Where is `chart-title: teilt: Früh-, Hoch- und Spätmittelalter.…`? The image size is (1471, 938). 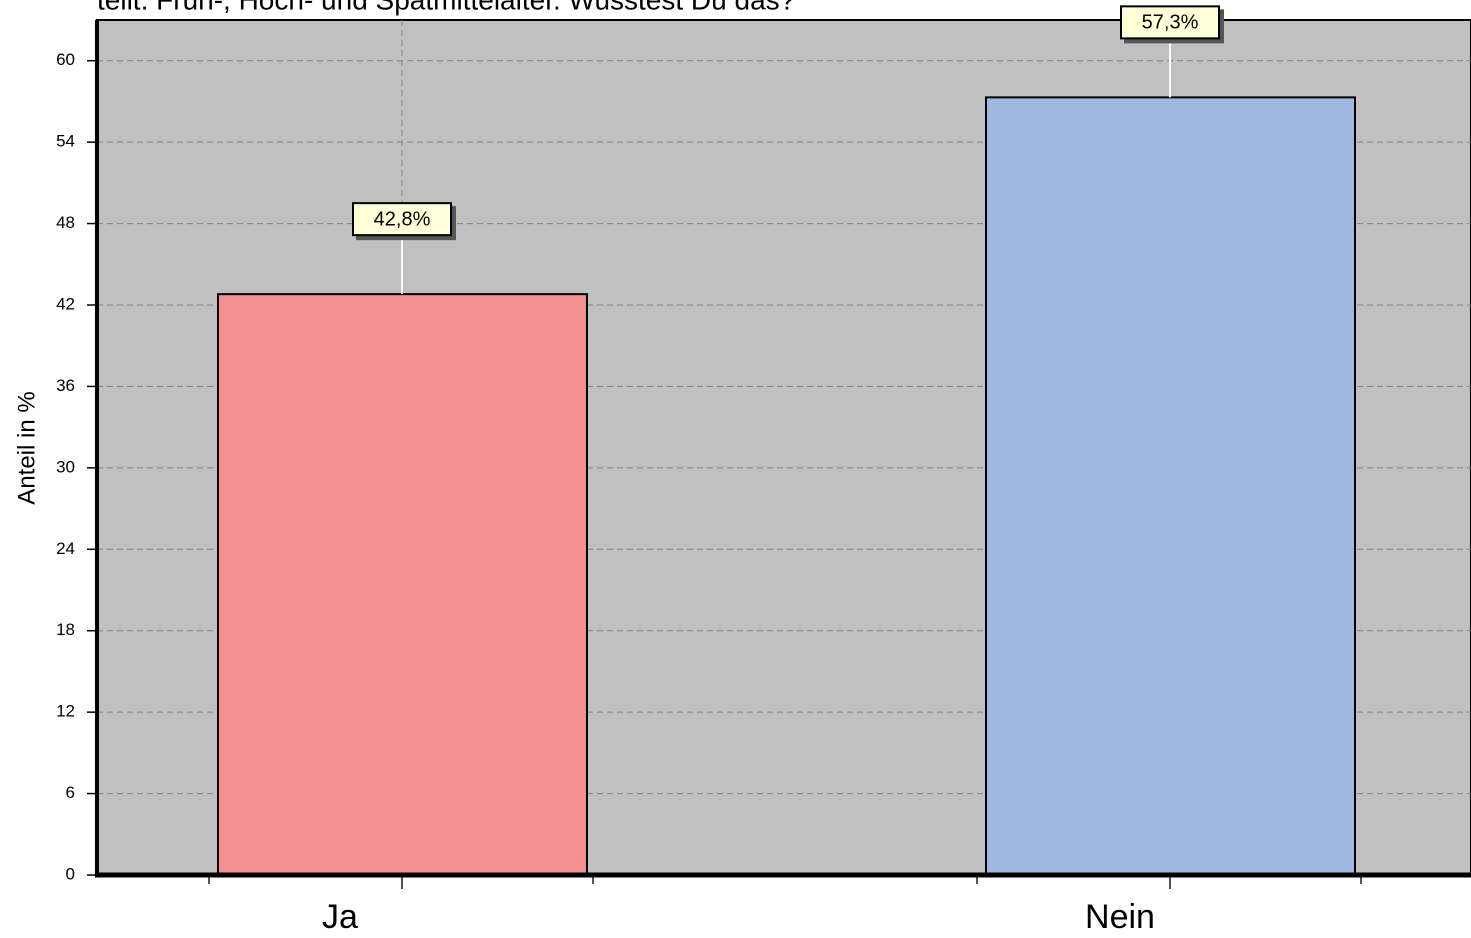
chart-title: teilt: Früh-, Hoch- und Spätmittelalter.… is located at coordinates (446, 7).